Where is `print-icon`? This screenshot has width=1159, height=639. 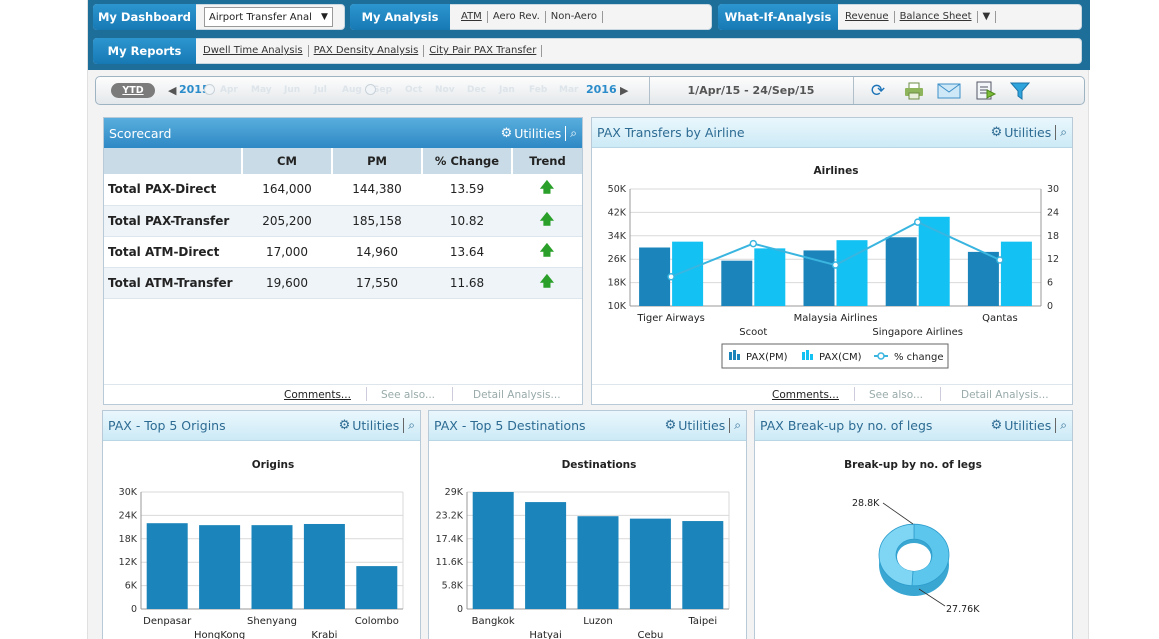
print-icon is located at coordinates (914, 91).